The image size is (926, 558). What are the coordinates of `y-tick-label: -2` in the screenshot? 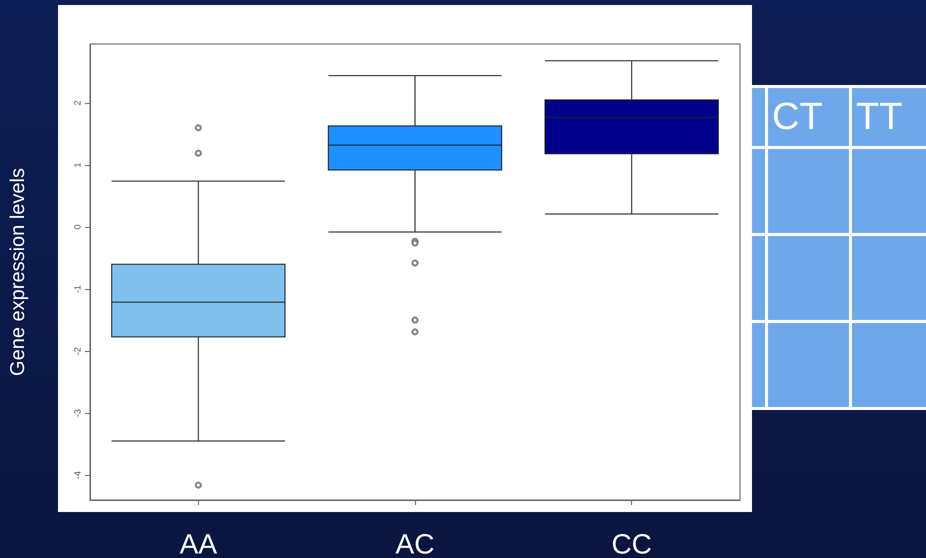 It's located at (77, 351).